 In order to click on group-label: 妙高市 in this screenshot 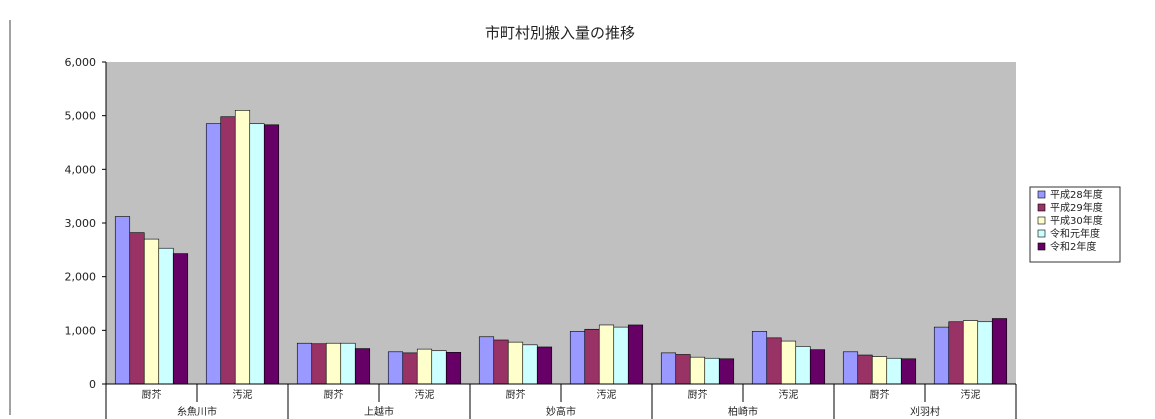, I will do `click(561, 411)`.